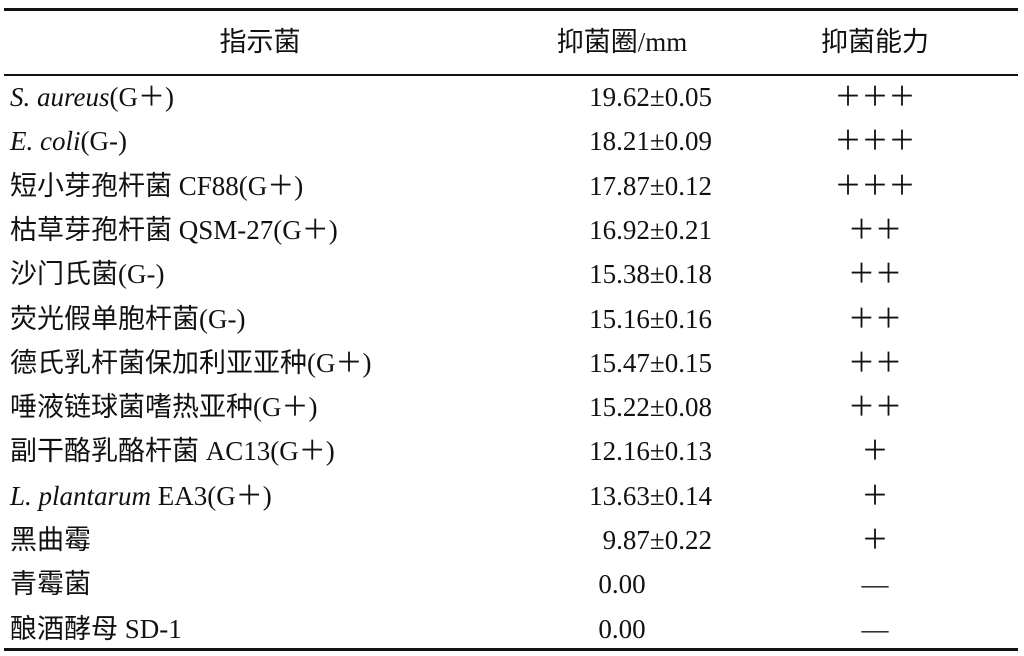 The height and width of the screenshot is (656, 1024). Describe the element at coordinates (650, 97) in the screenshot. I see `zone-cell: 19.62±0.05` at that location.